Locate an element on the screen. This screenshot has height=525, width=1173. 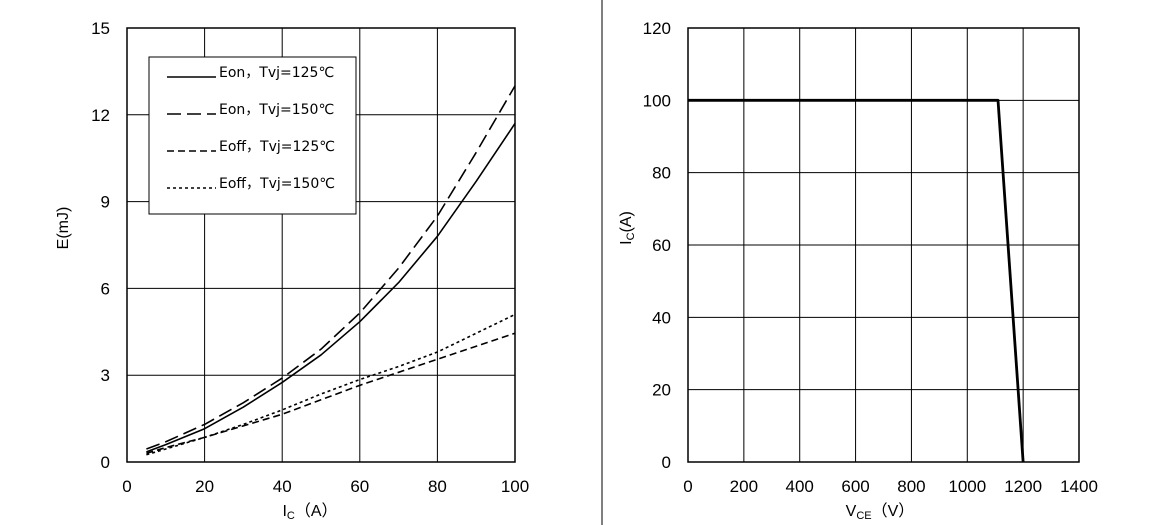
x-tick-label: 800 is located at coordinates (911, 486).